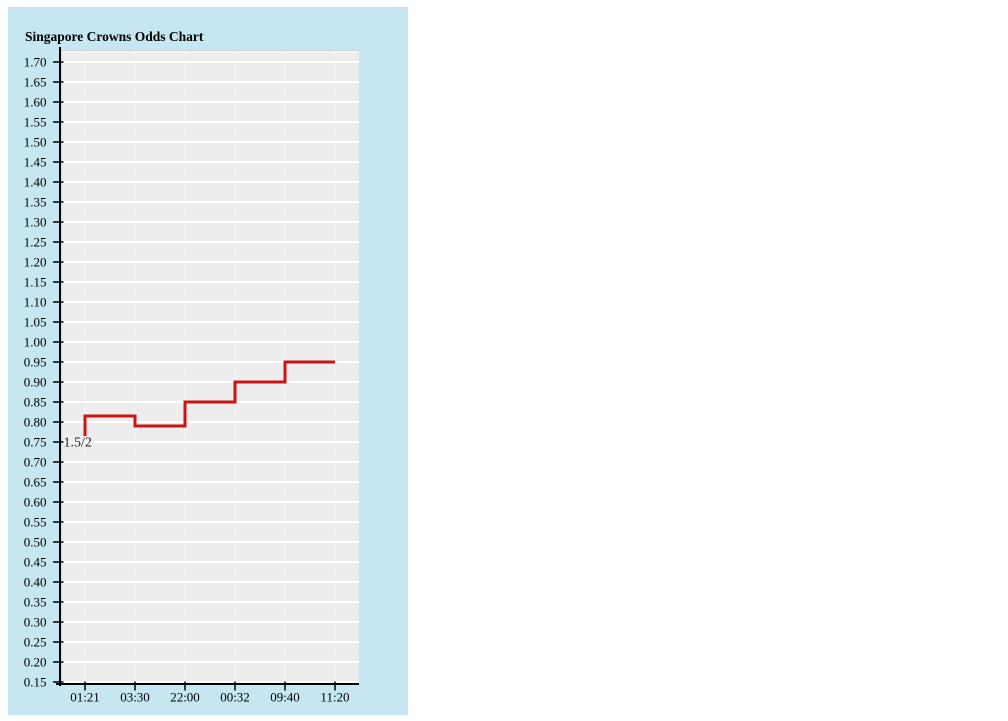 The image size is (1008, 721). What do you see at coordinates (35, 522) in the screenshot?
I see `y-tick-label: 0.55` at bounding box center [35, 522].